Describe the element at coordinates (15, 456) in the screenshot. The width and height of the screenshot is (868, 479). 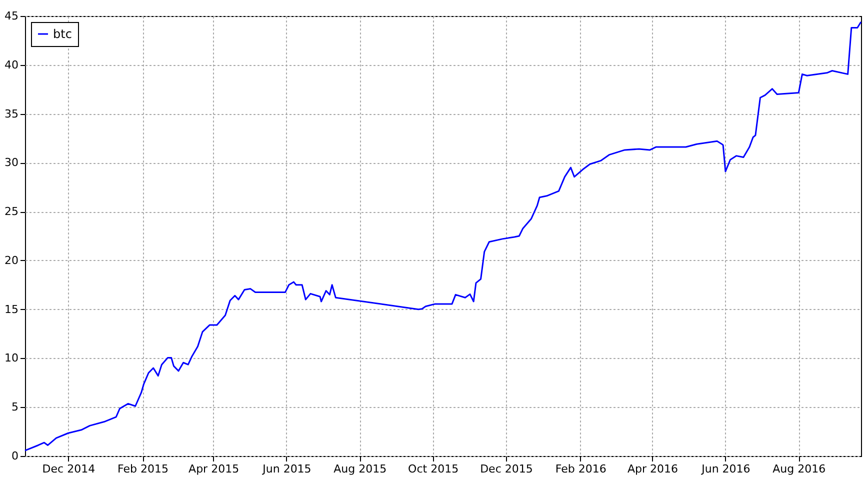
I see `y-tick-label: 0` at that location.